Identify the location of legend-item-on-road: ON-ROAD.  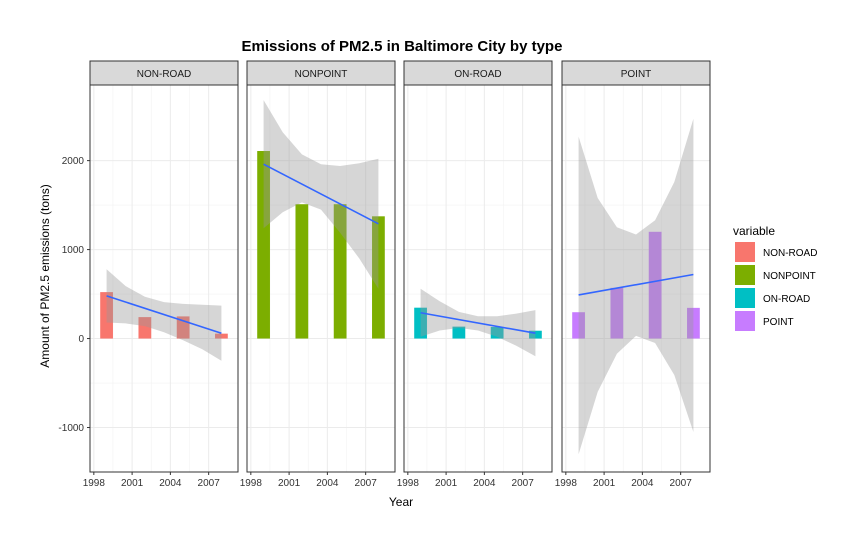
(772, 298).